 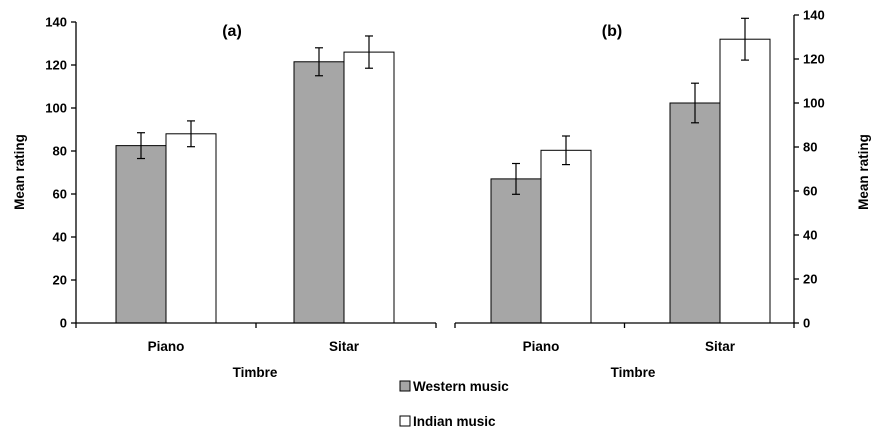 I want to click on legend-item-indian-music: Indian music, so click(x=447, y=421).